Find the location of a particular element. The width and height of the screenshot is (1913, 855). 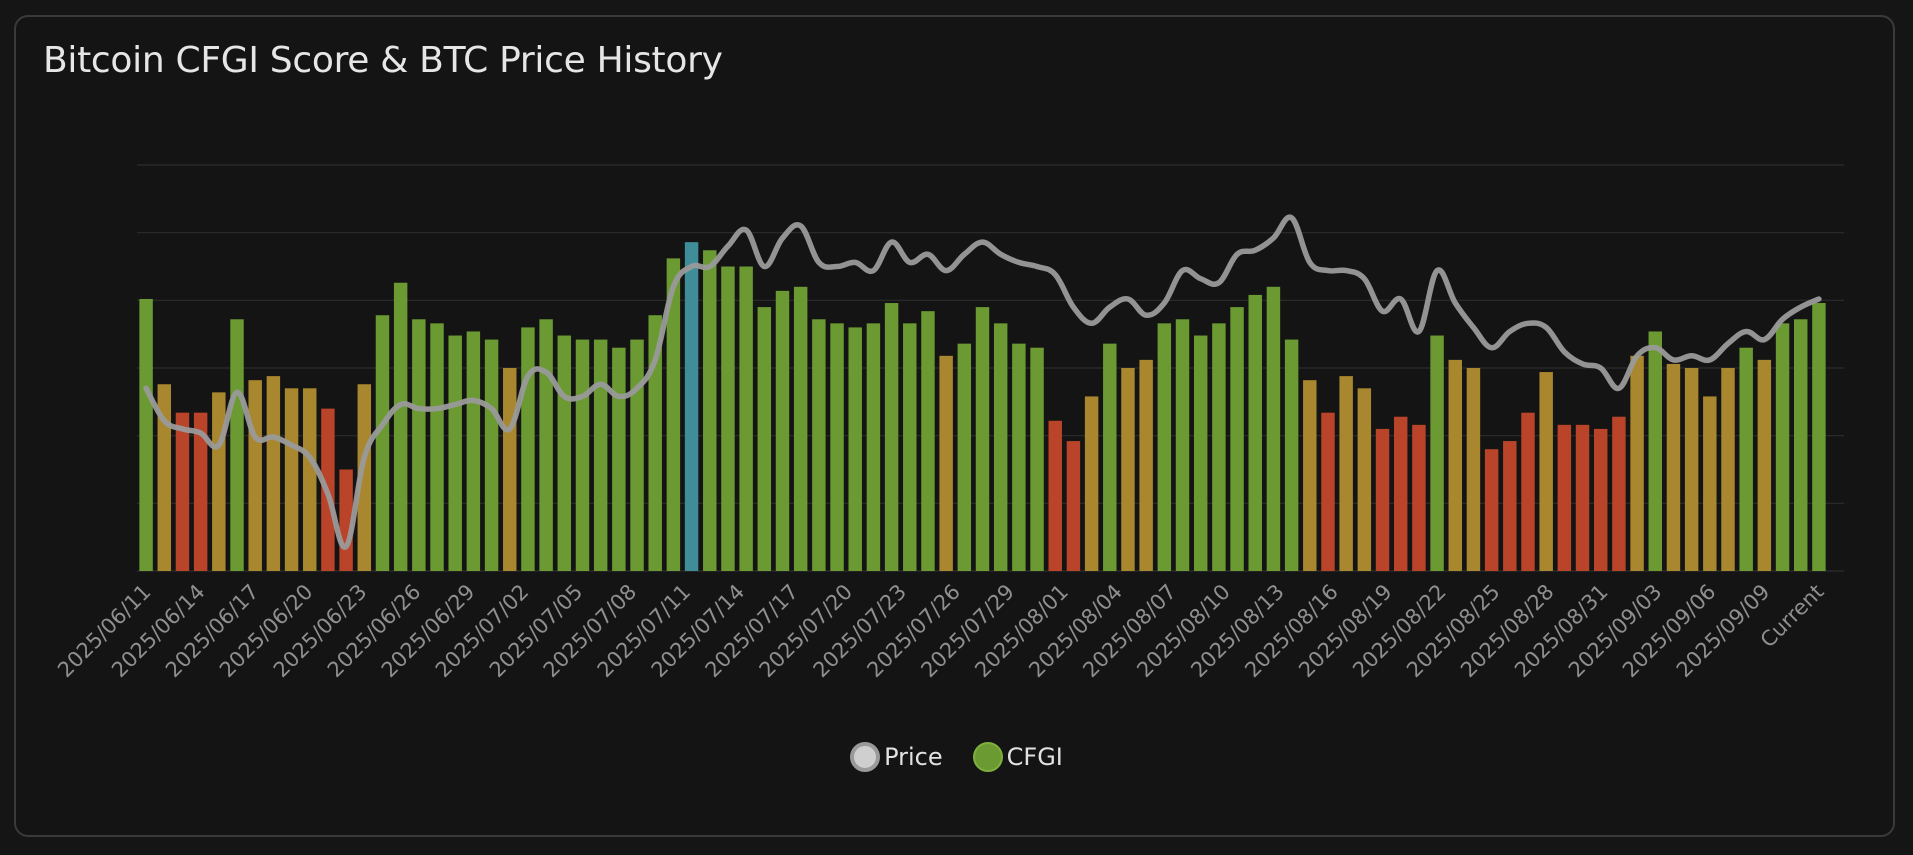

legend-label-cfgi: CFGI is located at coordinates (1034, 757).